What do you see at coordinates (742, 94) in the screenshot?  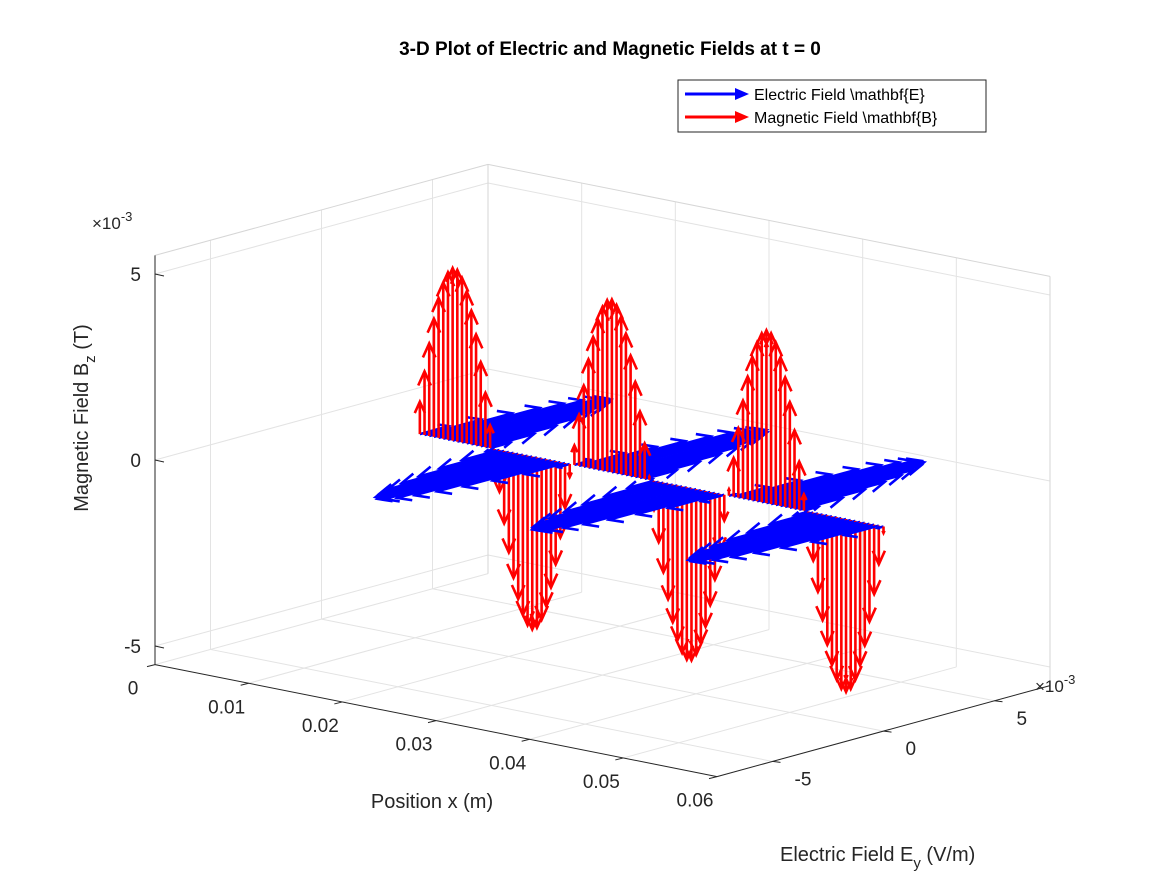 I see `legend-arrowhead-electric` at bounding box center [742, 94].